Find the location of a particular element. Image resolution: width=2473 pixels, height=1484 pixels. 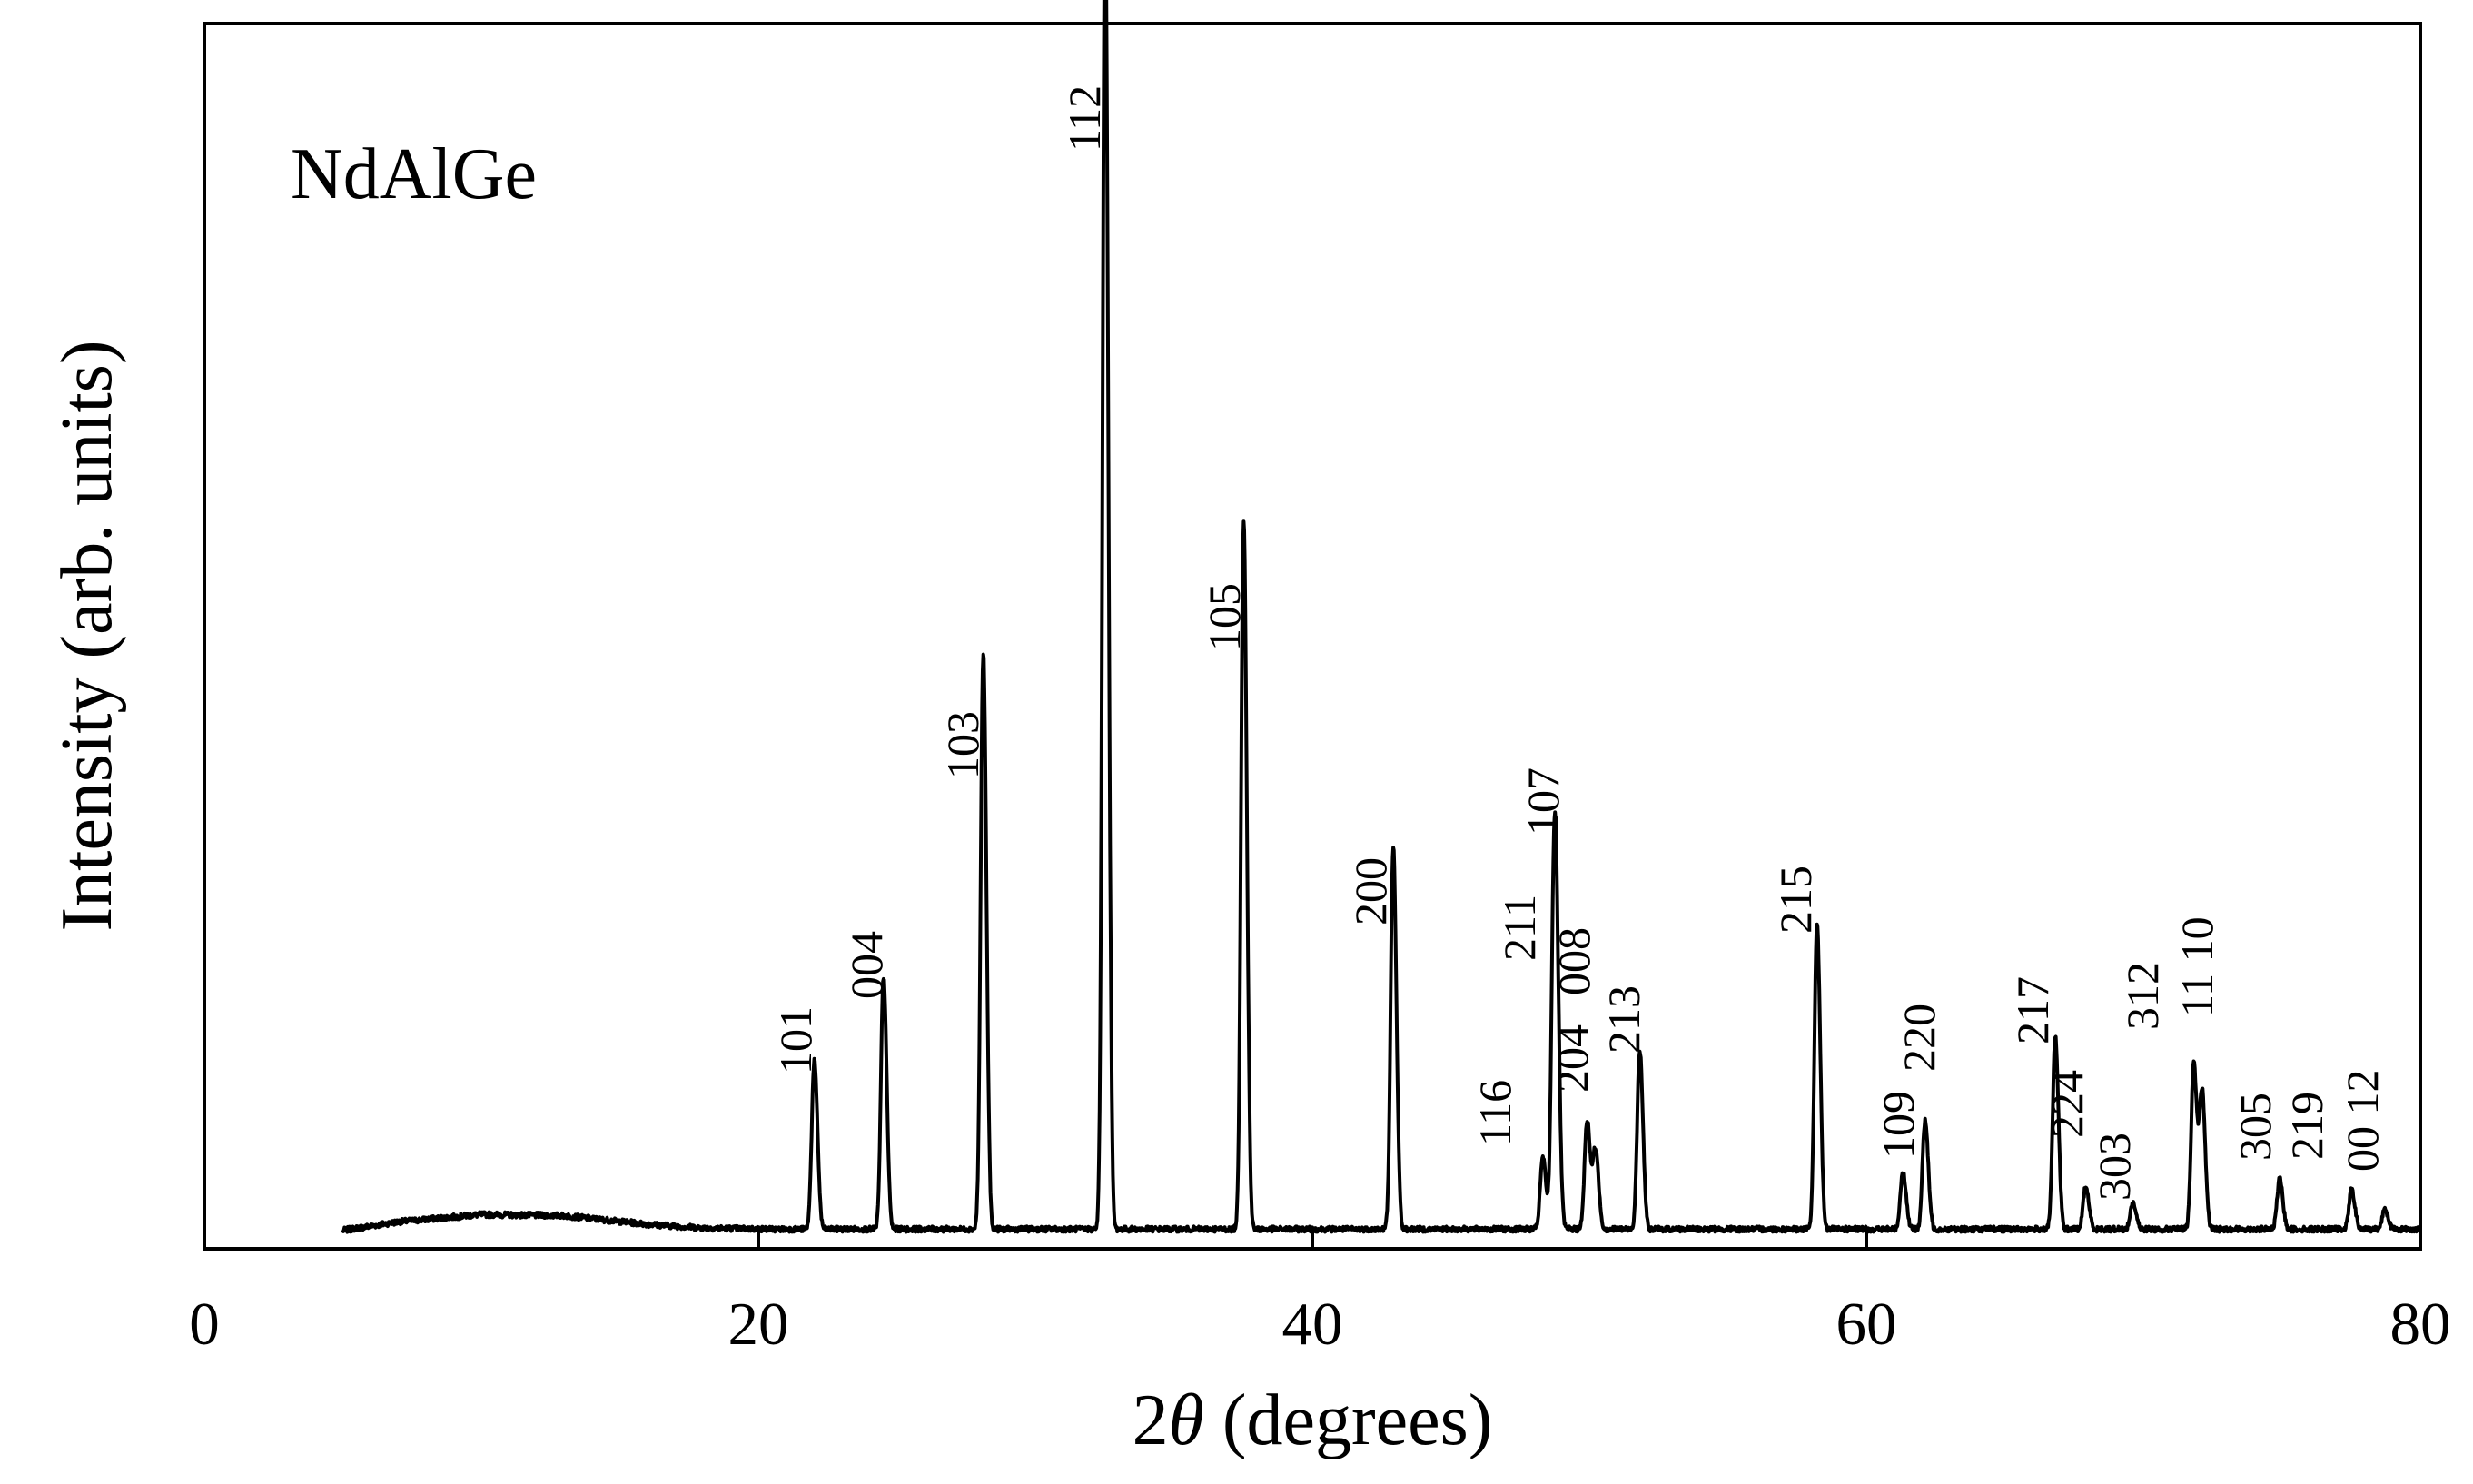

peak-label: 004 is located at coordinates (866, 965).